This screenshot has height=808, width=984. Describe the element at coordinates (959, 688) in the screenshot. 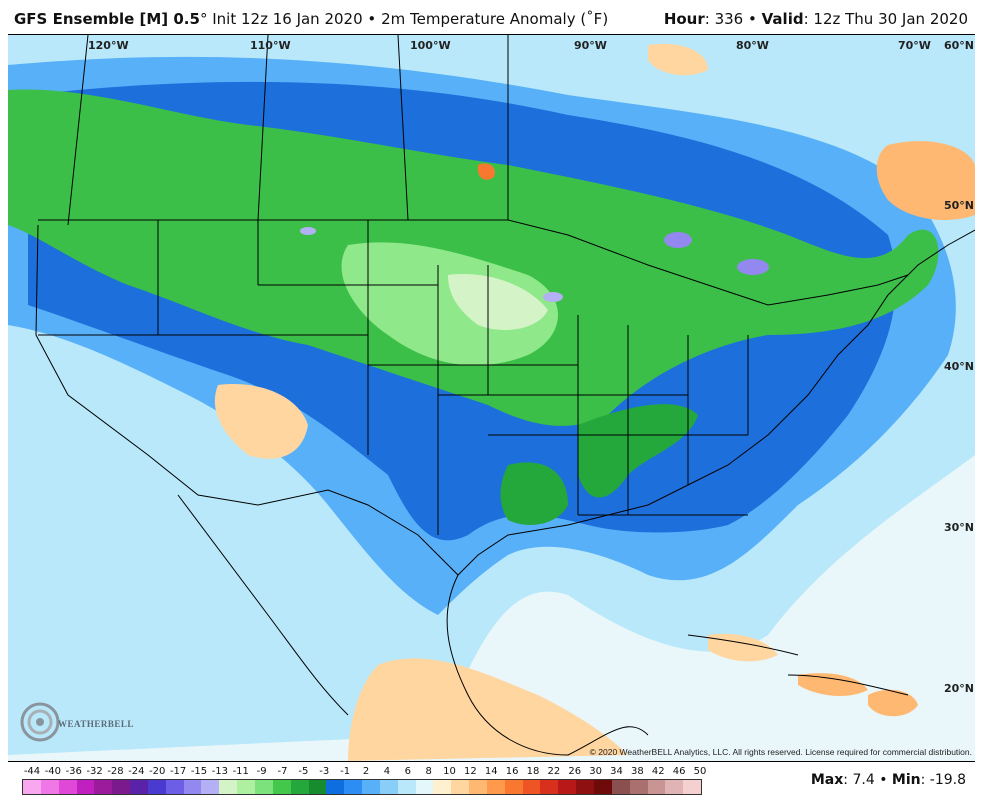

I see `lat-label-20n: 20°N` at that location.